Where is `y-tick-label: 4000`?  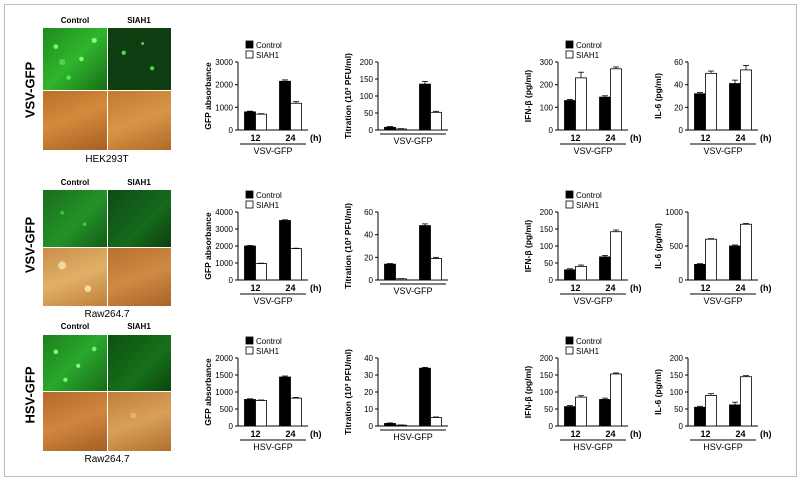
y-tick-label: 4000 is located at coordinates (224, 212).